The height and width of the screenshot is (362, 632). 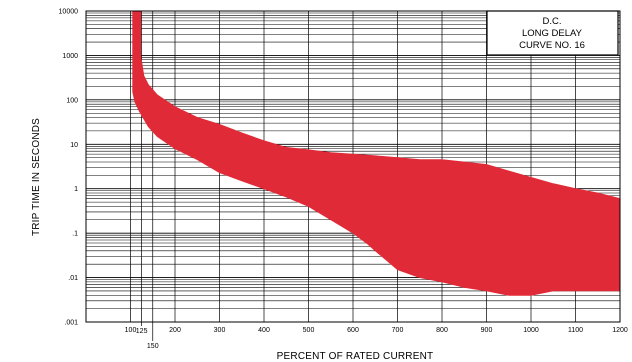 What do you see at coordinates (620, 330) in the screenshot?
I see `x-tick-label: 1200` at bounding box center [620, 330].